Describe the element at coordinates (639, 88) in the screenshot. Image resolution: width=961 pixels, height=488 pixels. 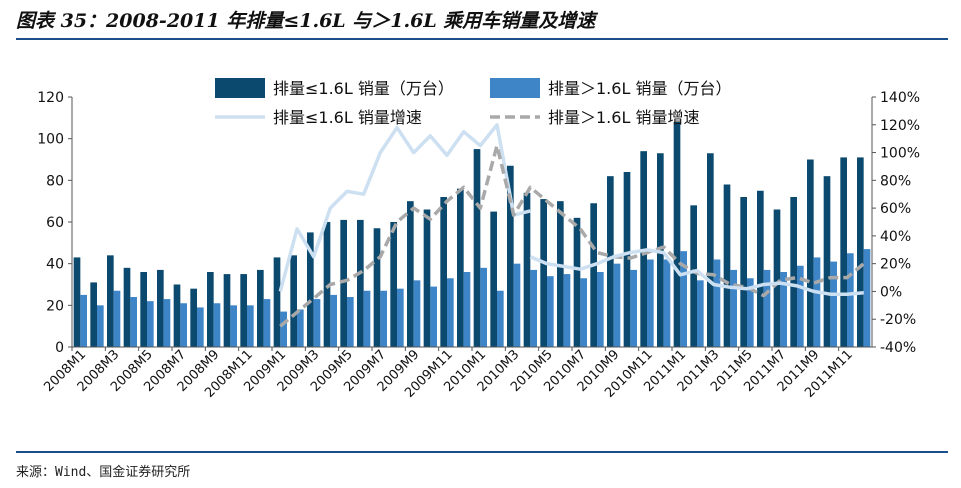
I see `legend-label: 排量＞1.6L 销量（万台）` at that location.